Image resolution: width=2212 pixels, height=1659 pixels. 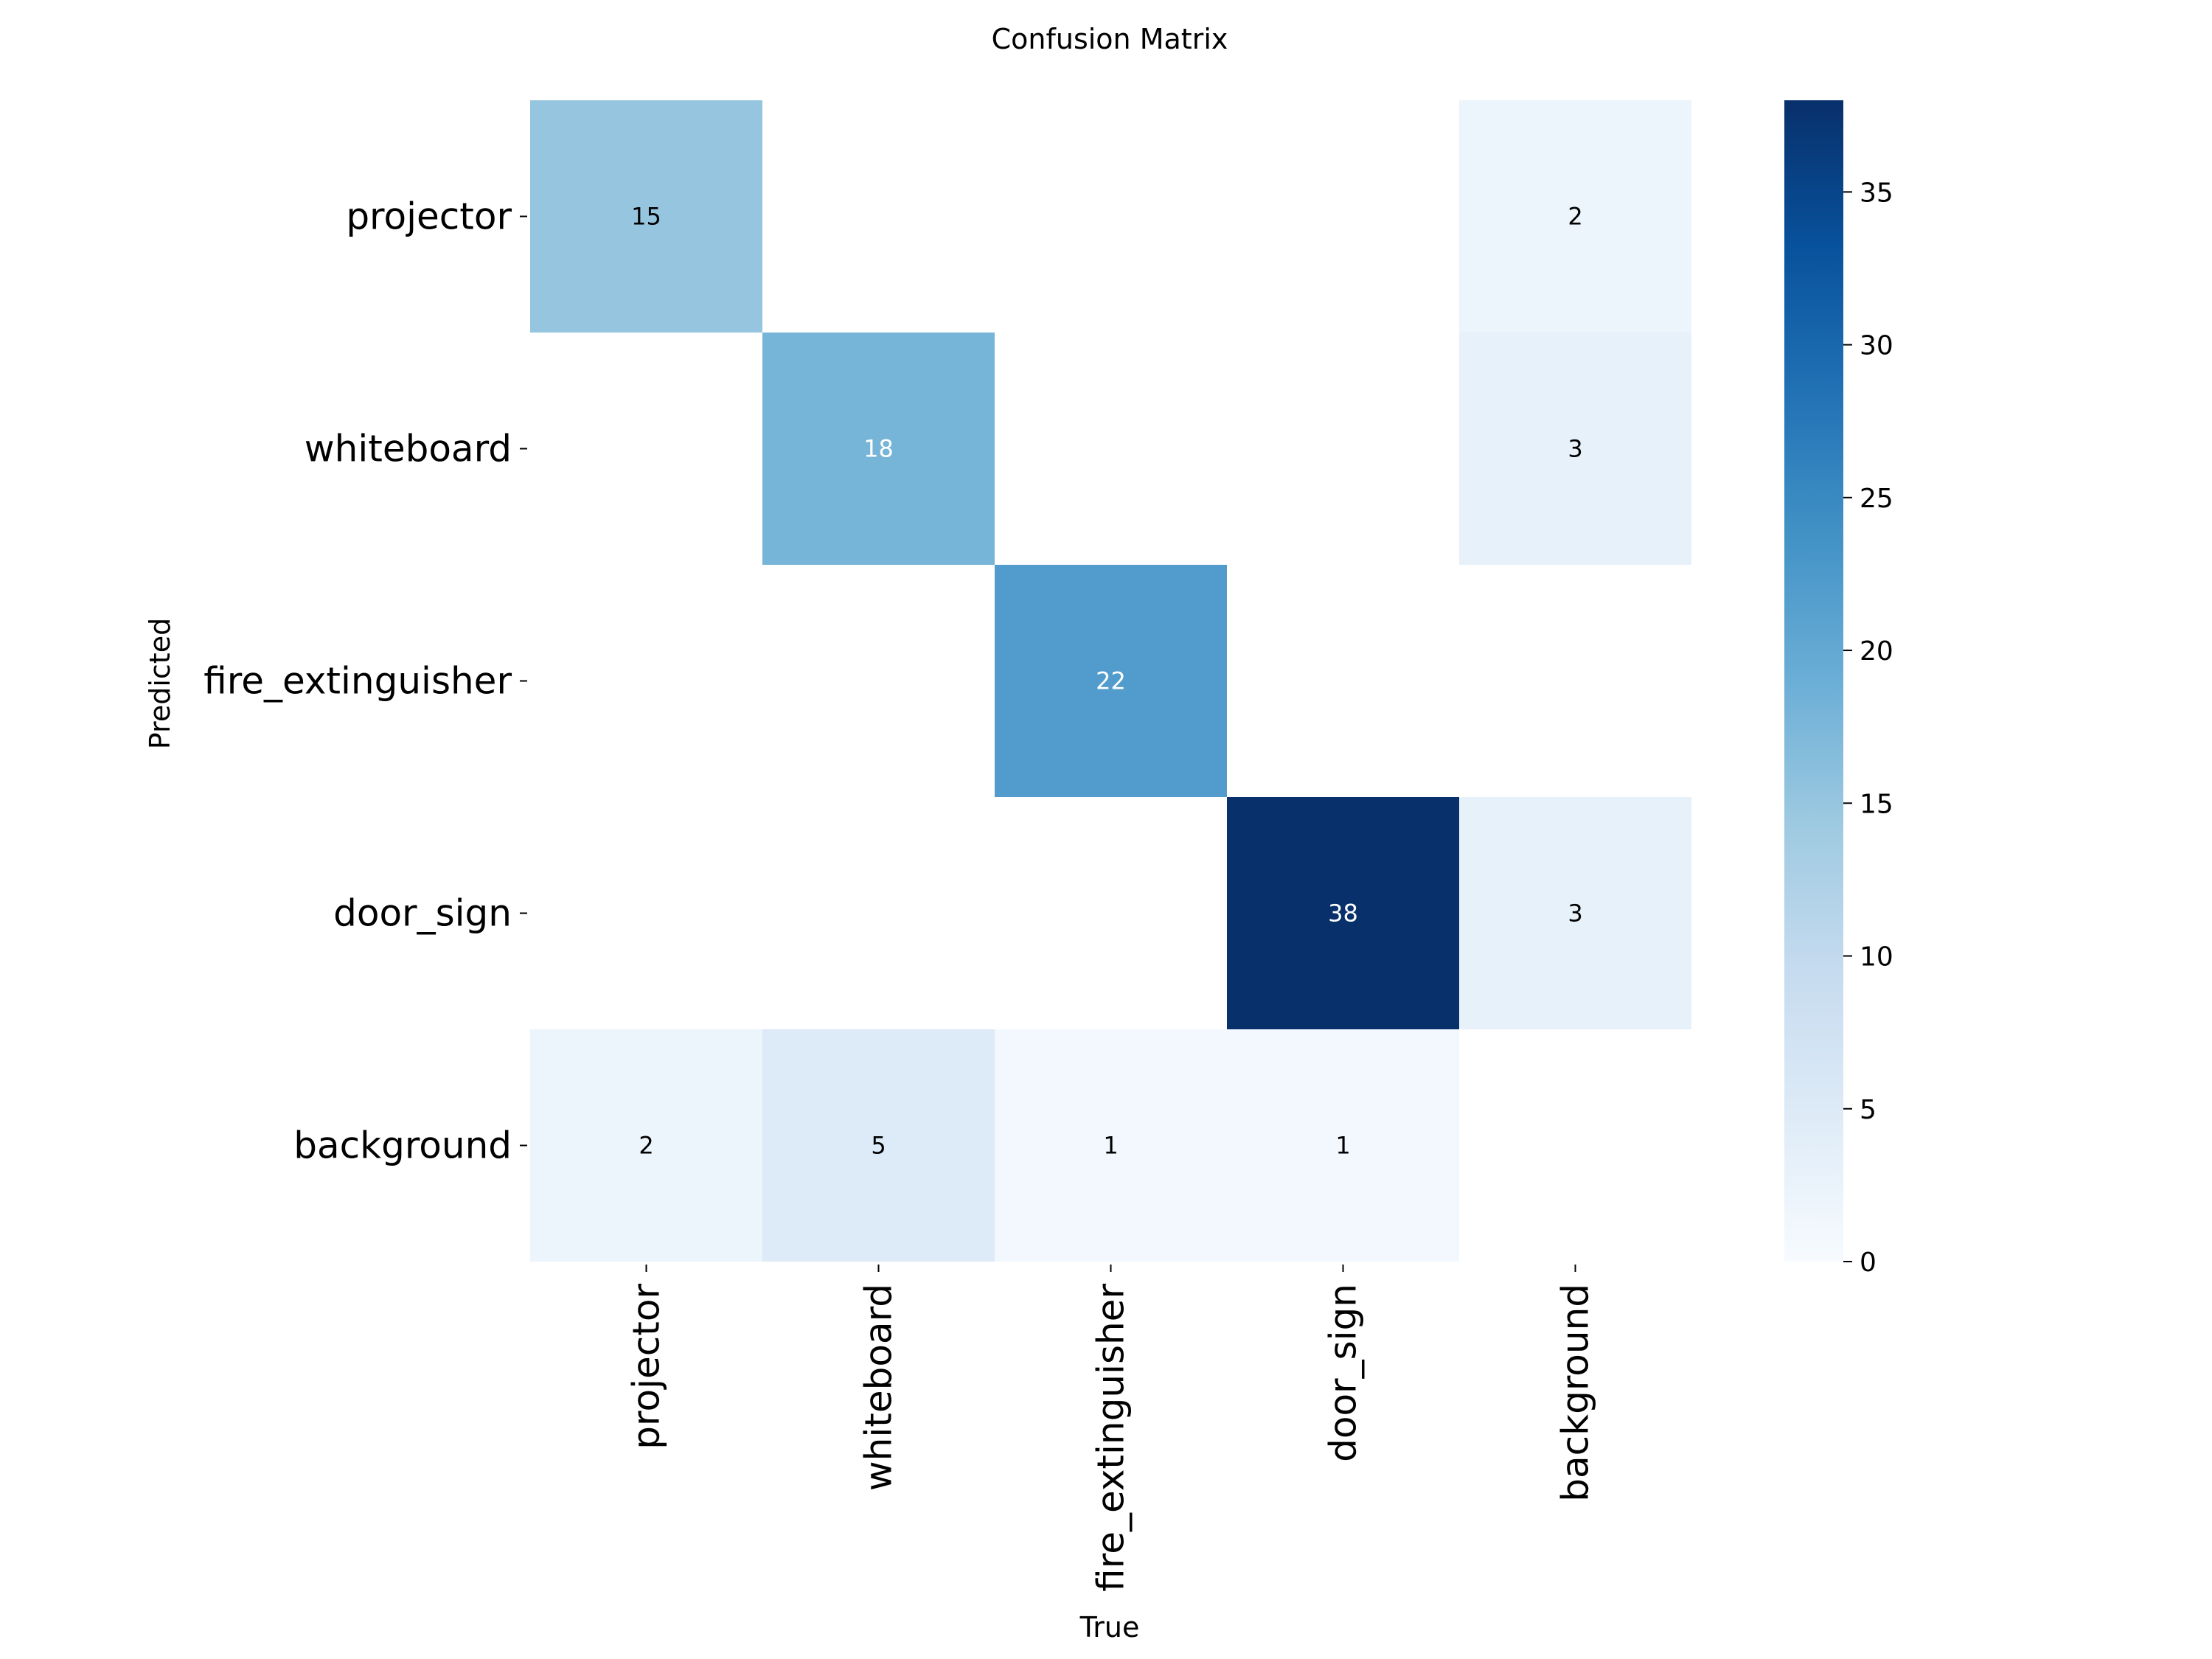 I want to click on y-tick-label-projector: projector, so click(x=429, y=216).